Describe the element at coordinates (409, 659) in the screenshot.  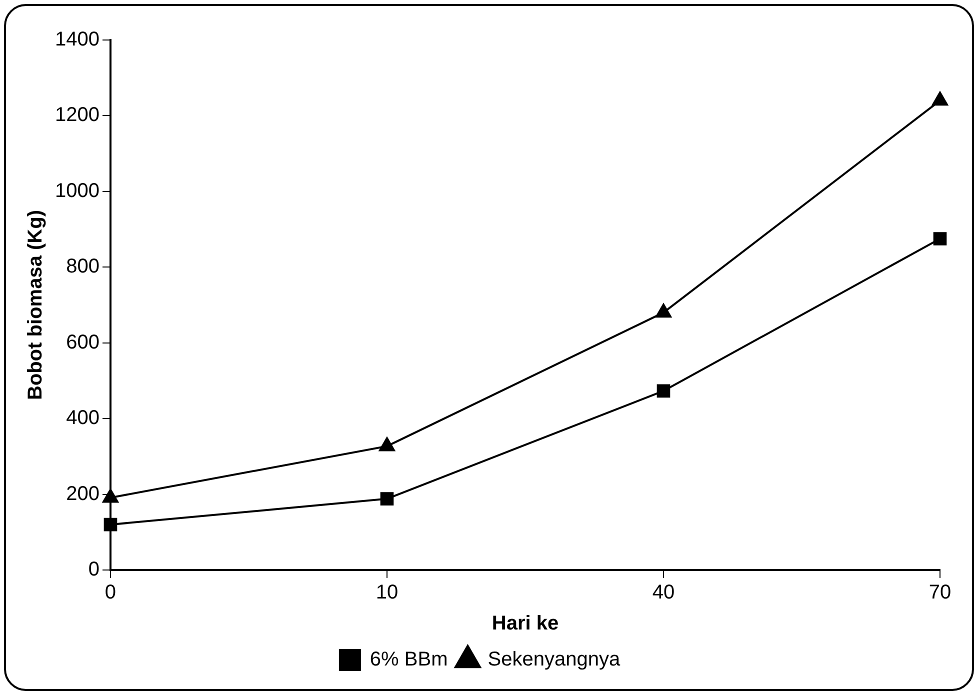
I see `legend-label: 6% BBm` at that location.